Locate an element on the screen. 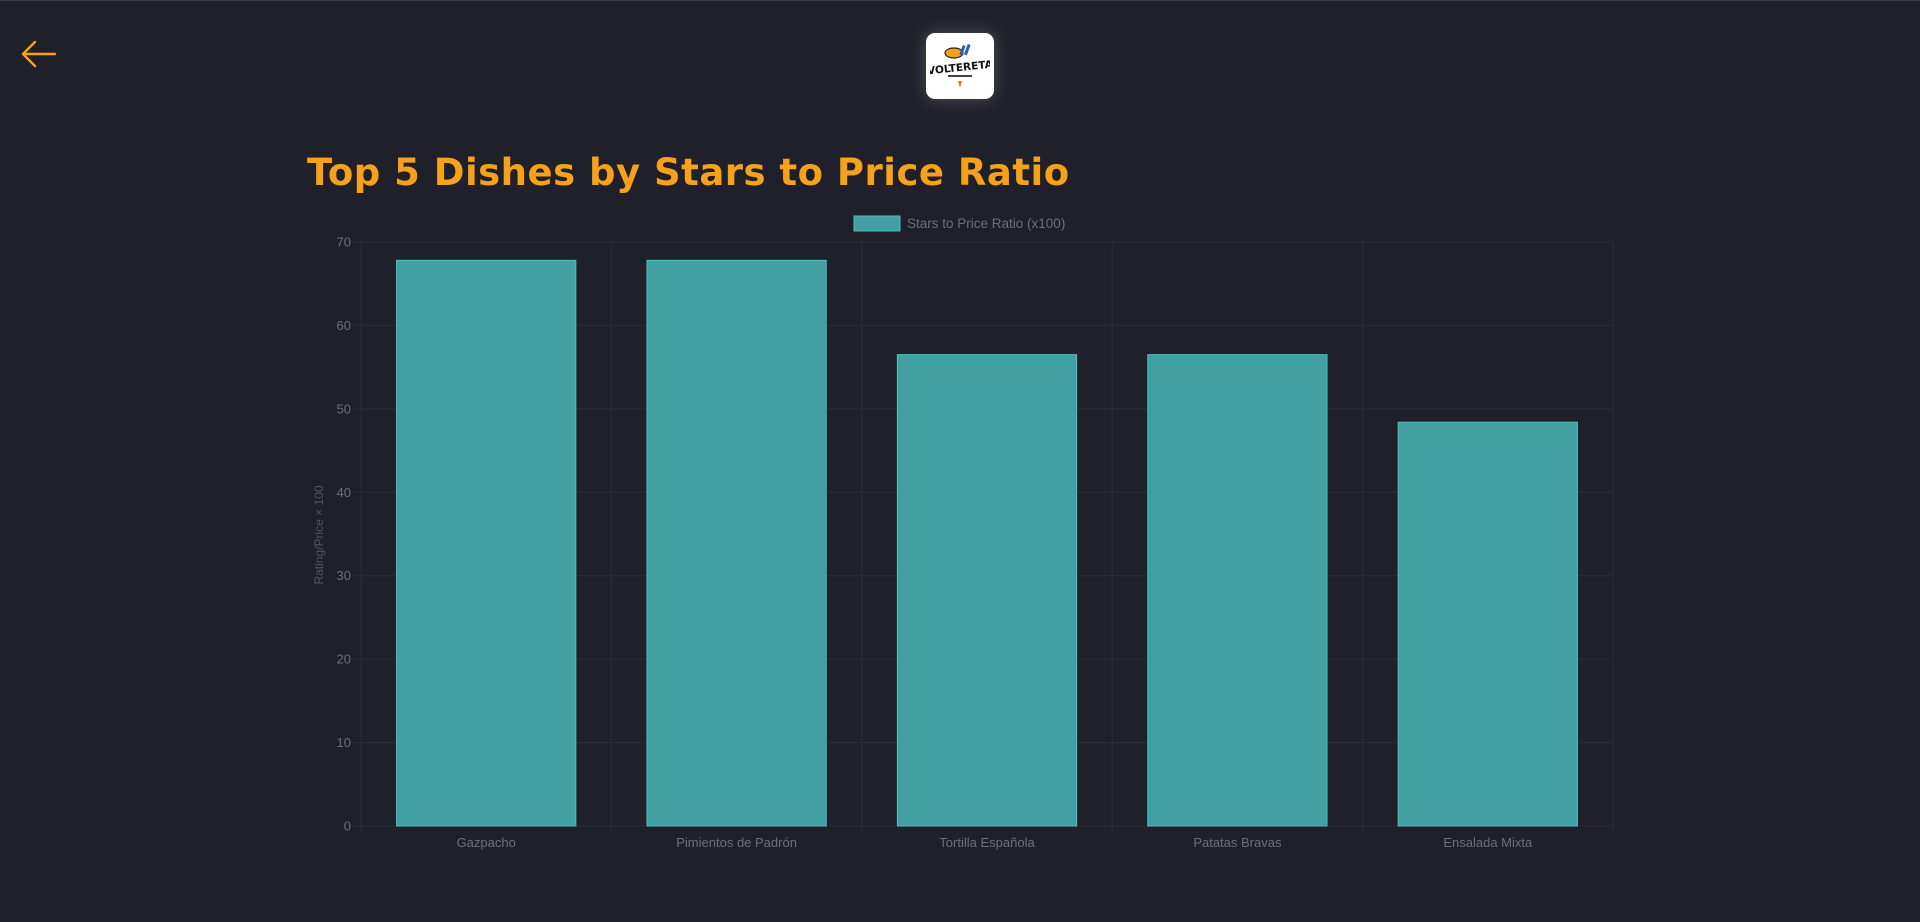 The width and height of the screenshot is (1920, 922). x-tick-label: Ensalada Mixta is located at coordinates (1488, 842).